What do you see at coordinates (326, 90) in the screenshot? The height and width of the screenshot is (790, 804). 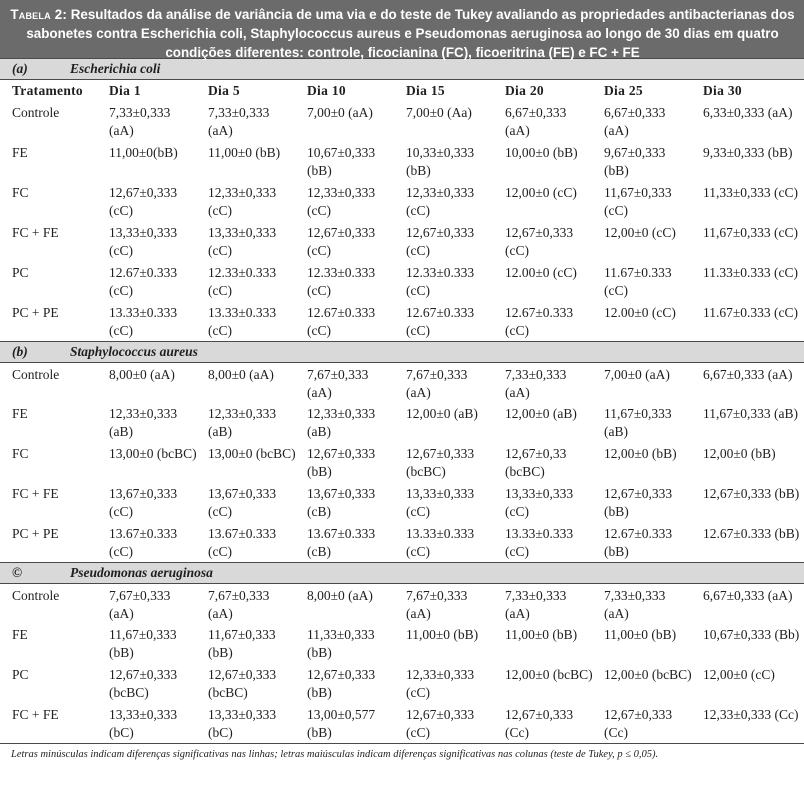 I see `column-header: Dia 10` at bounding box center [326, 90].